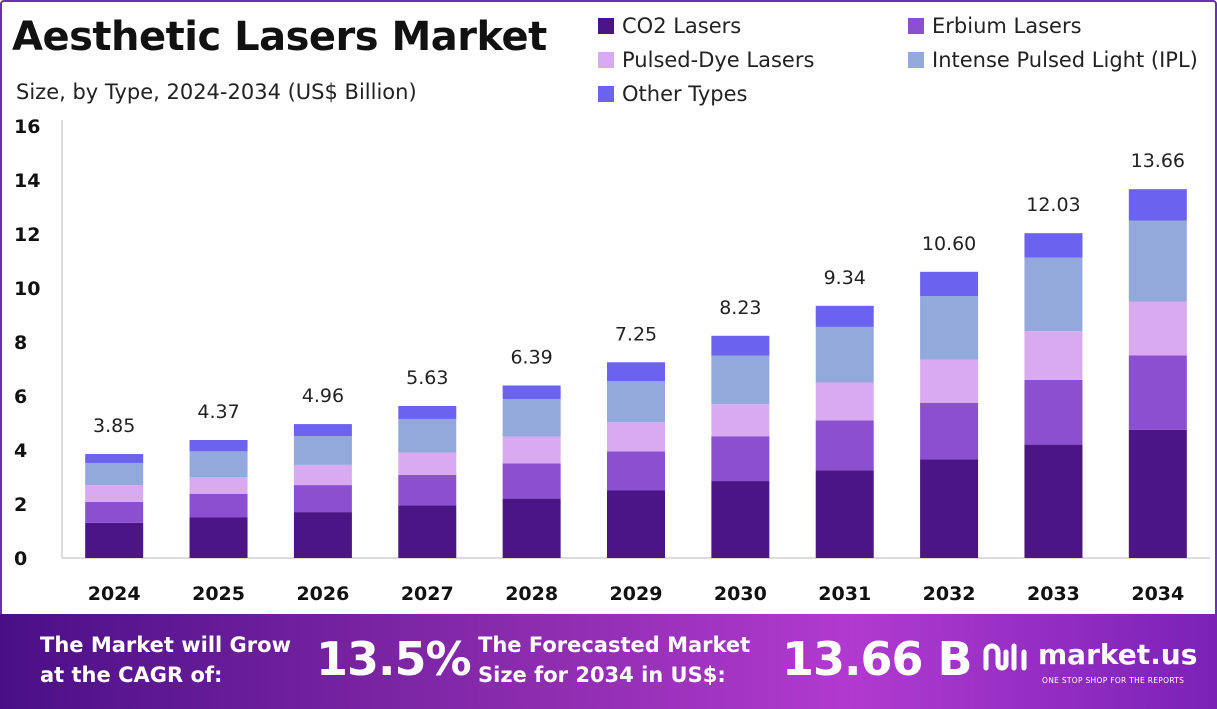 The width and height of the screenshot is (1217, 709). What do you see at coordinates (27, 127) in the screenshot?
I see `y-tick-label: 16` at bounding box center [27, 127].